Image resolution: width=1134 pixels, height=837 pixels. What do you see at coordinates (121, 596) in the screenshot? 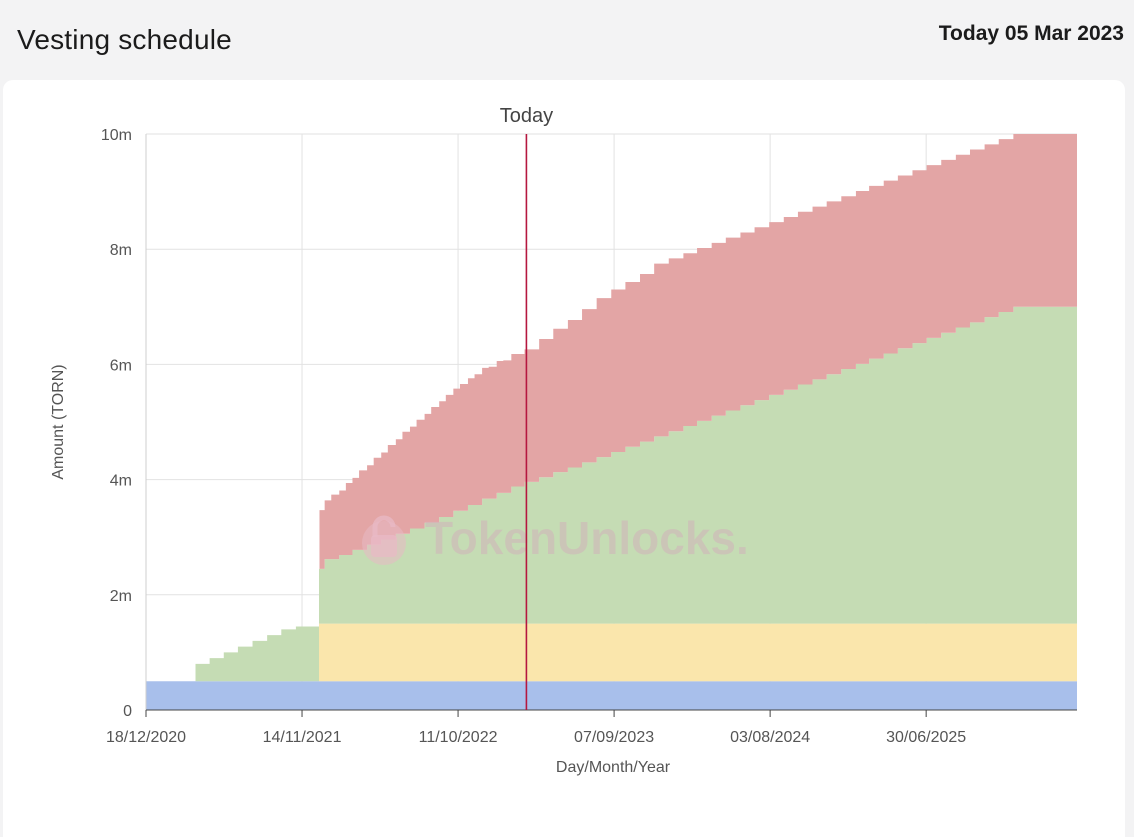
I see `y-tick-label: 2m` at bounding box center [121, 596].